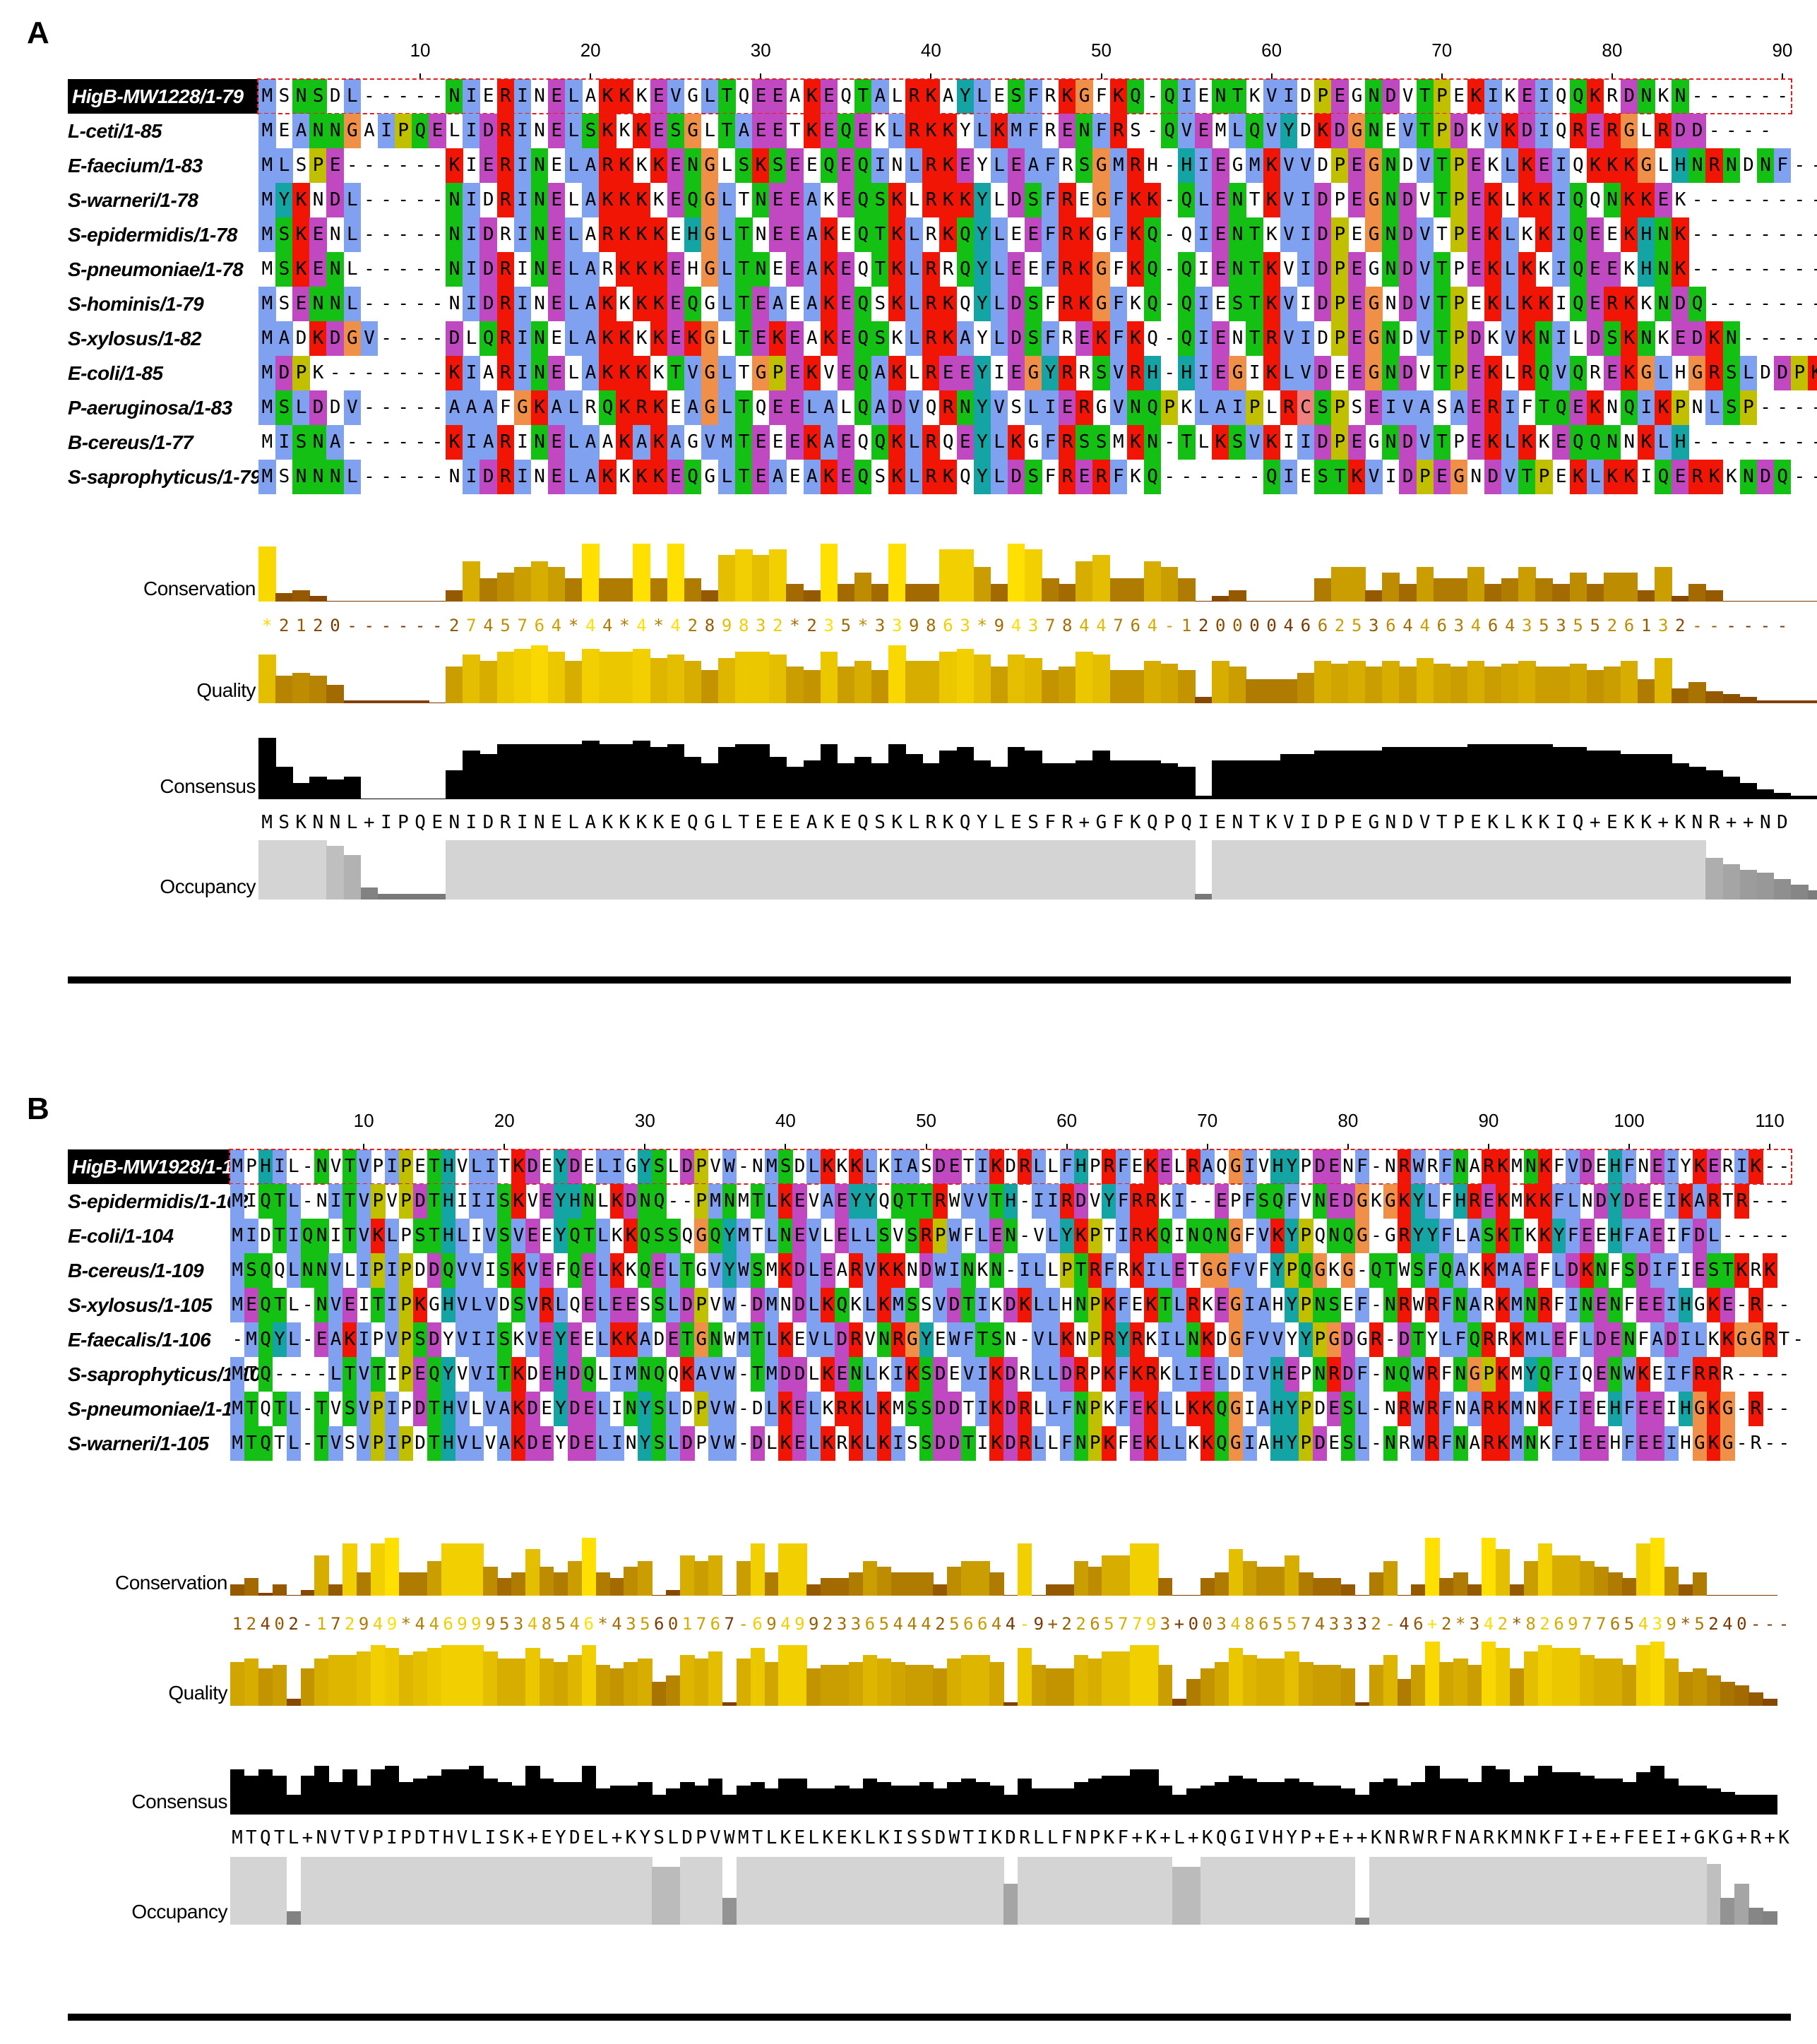 The image size is (1817, 2044). What do you see at coordinates (133, 200) in the screenshot?
I see `sequence-name: S-warneri/1-78` at bounding box center [133, 200].